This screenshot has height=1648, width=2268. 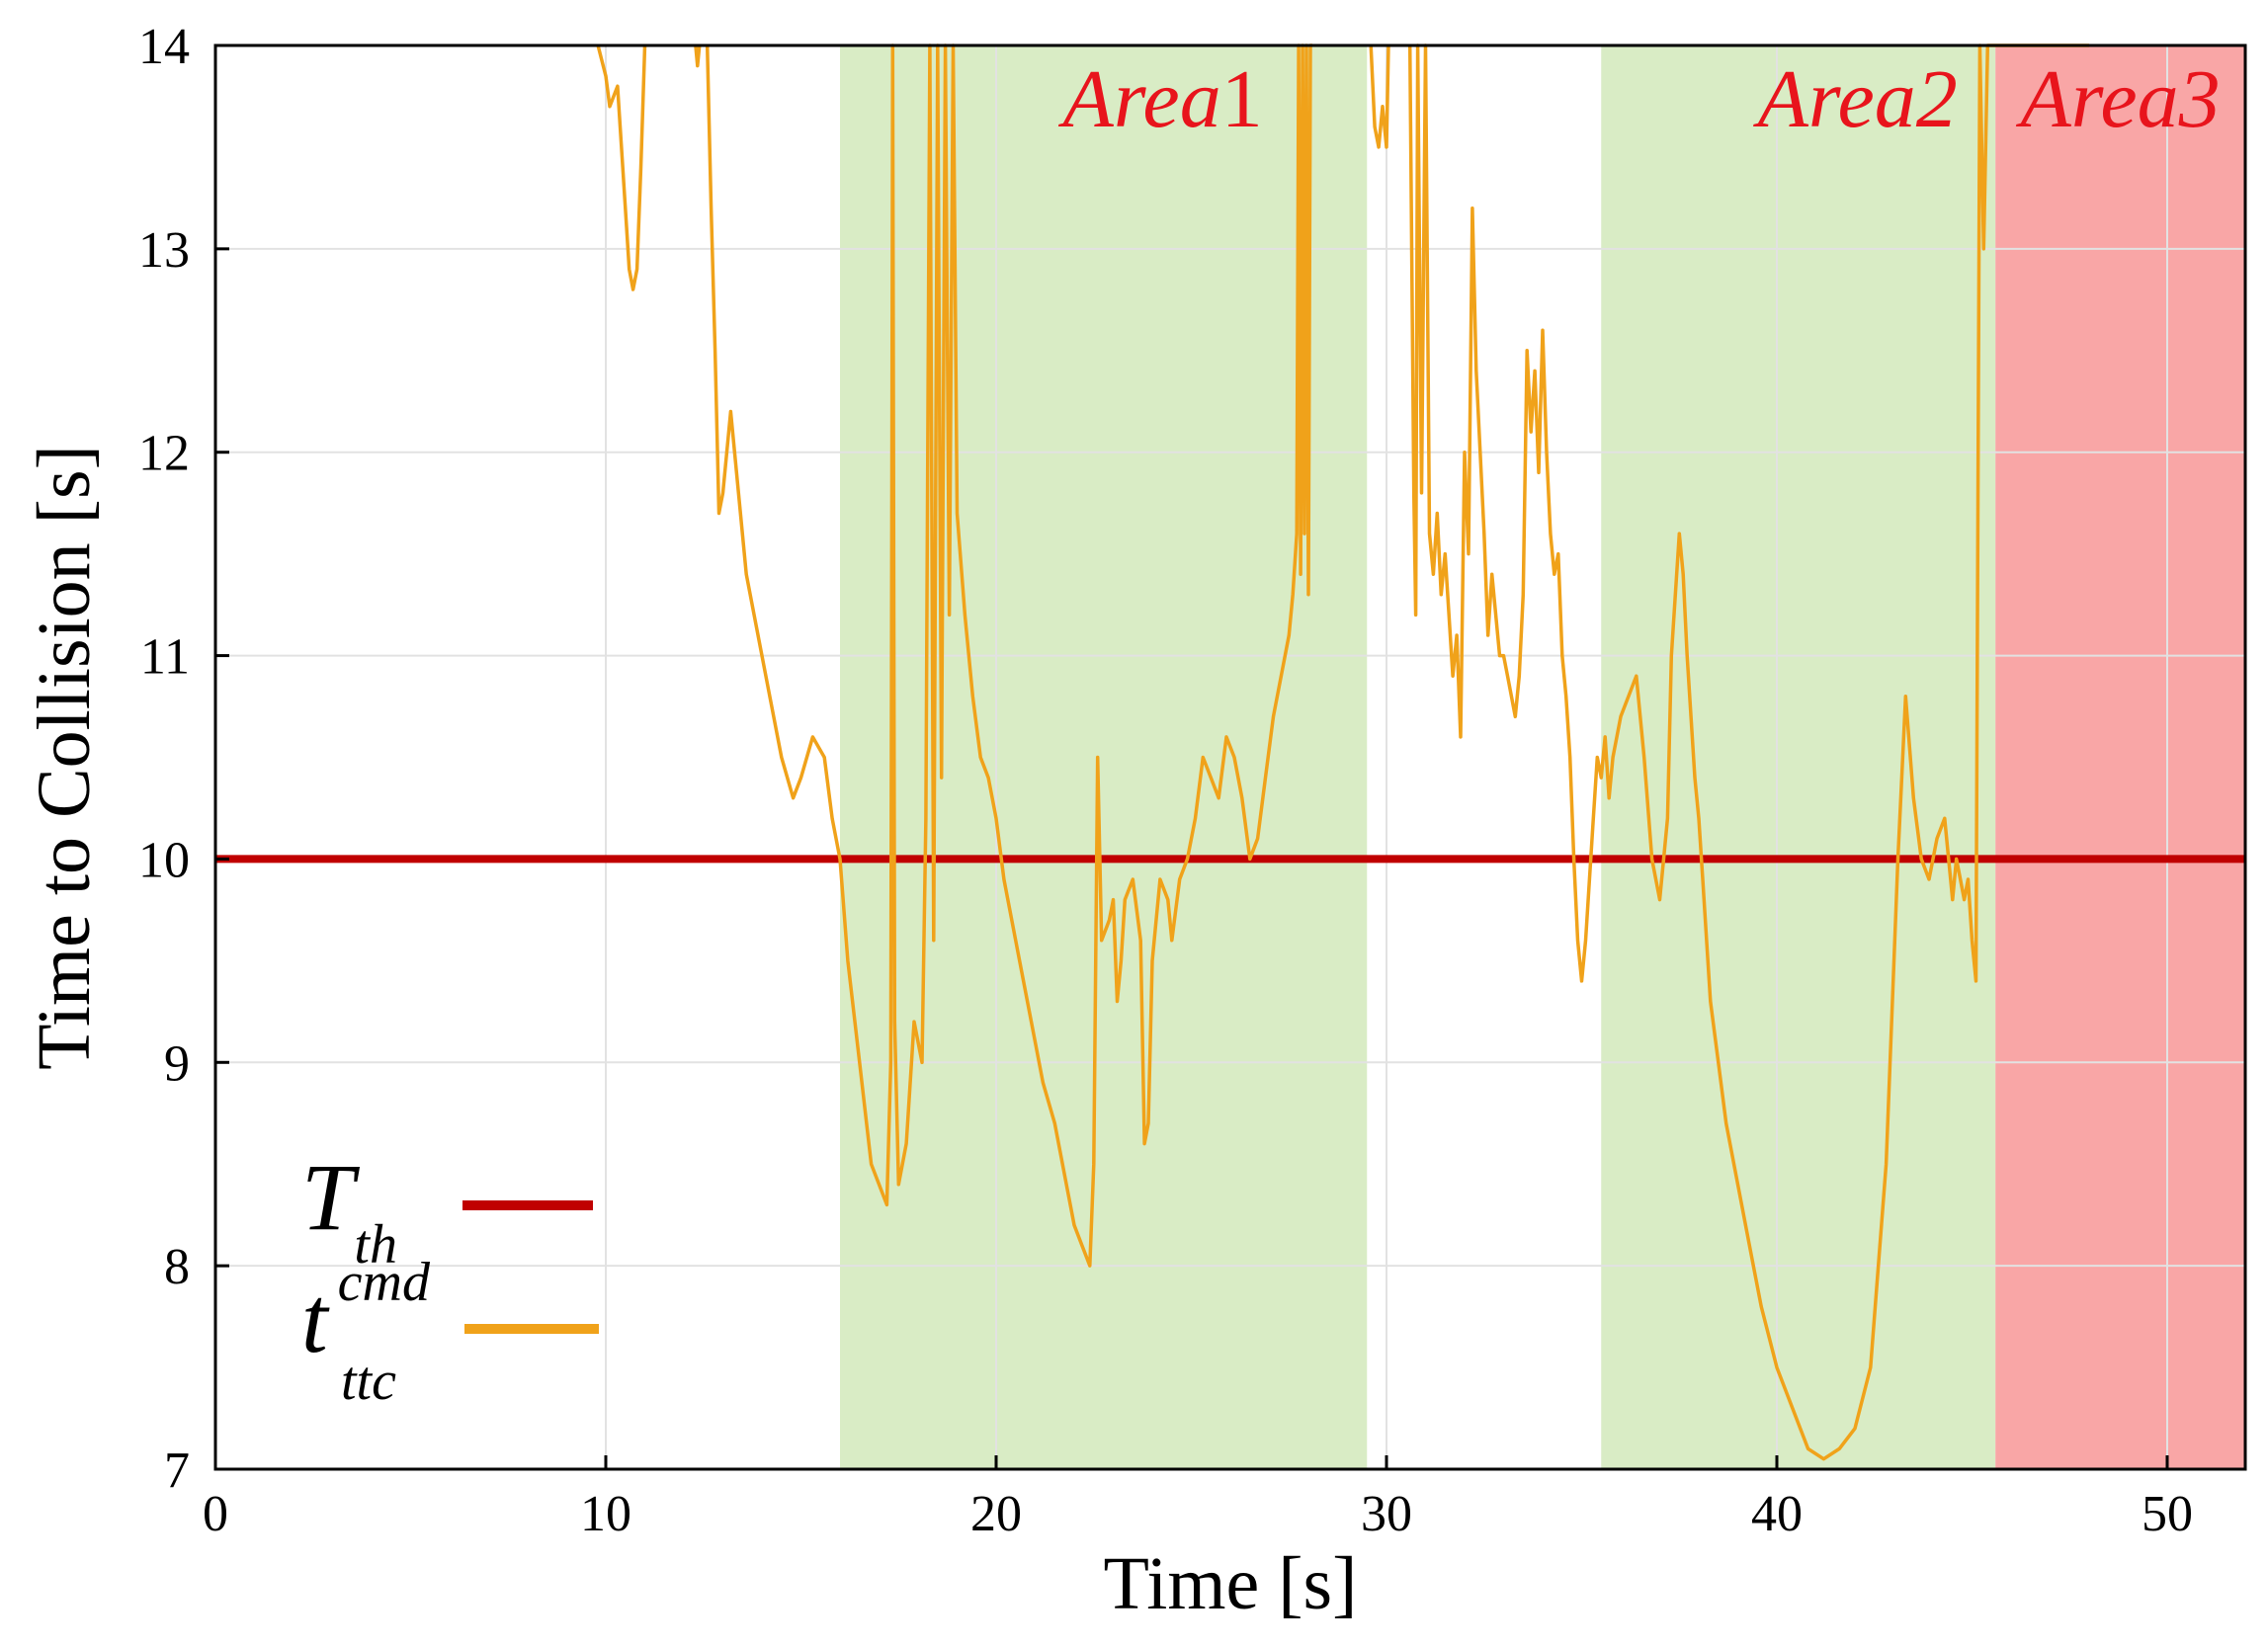 What do you see at coordinates (1386, 1514) in the screenshot?
I see `x-tick-label: 30` at bounding box center [1386, 1514].